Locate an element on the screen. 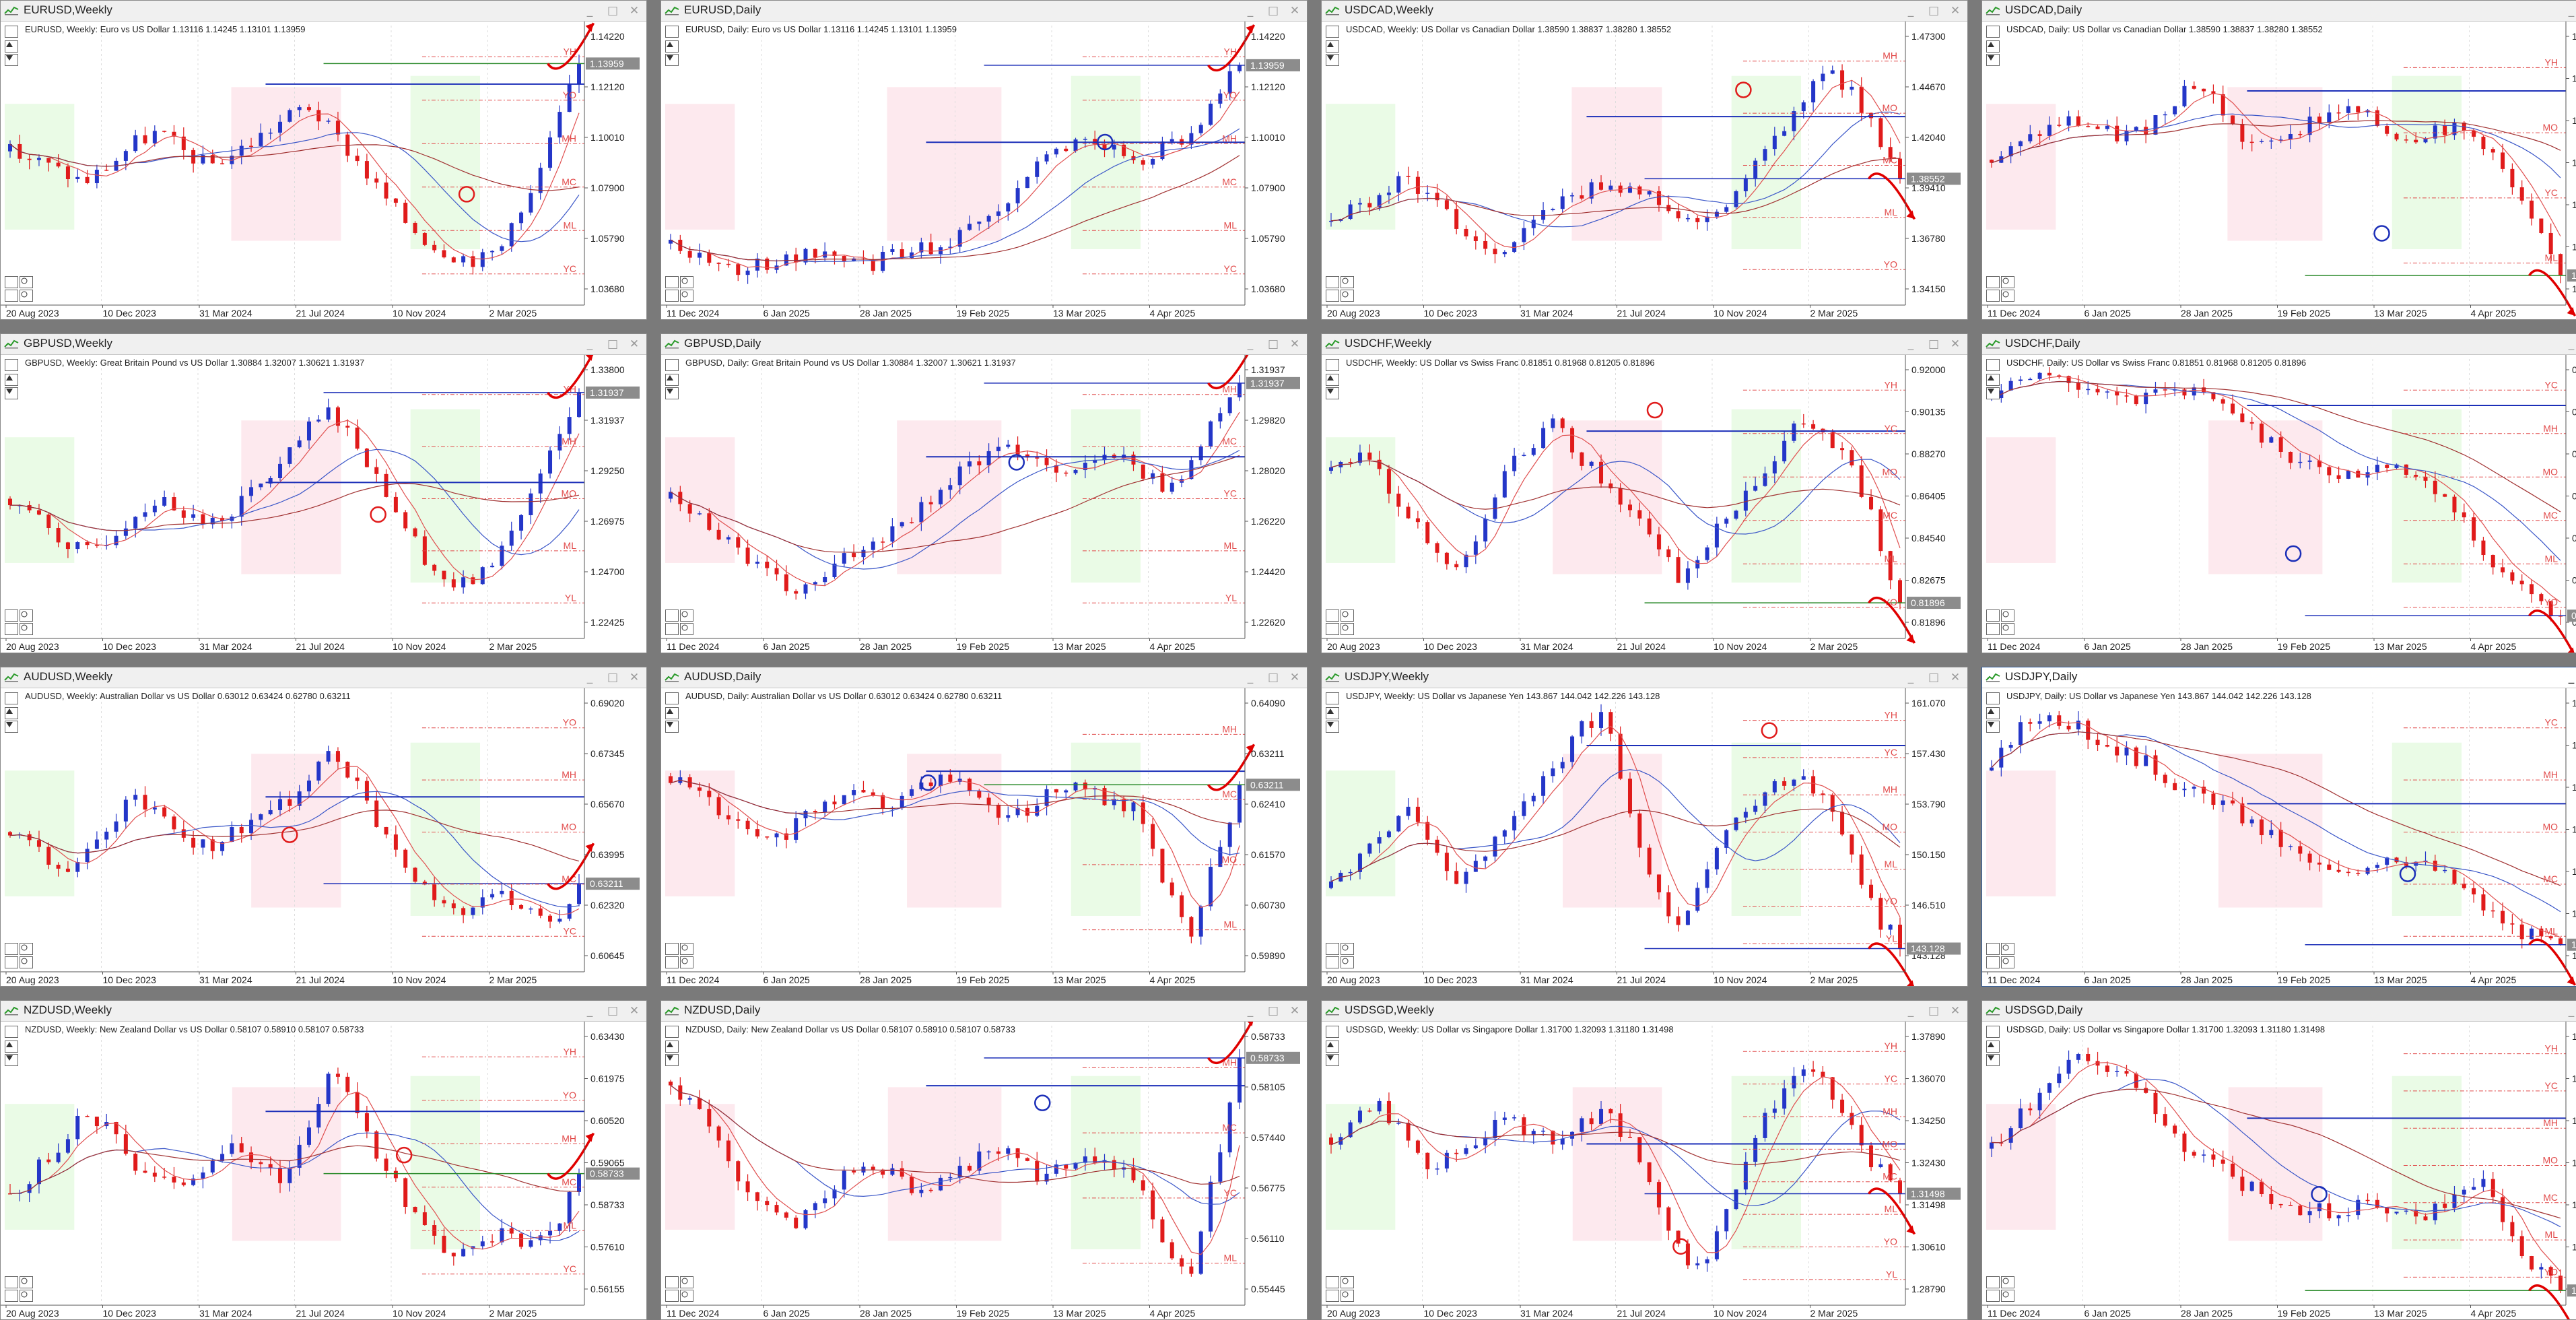  window-titlebar: USDJPY,Weekly _ □ ✕ is located at coordinates (1645, 677).